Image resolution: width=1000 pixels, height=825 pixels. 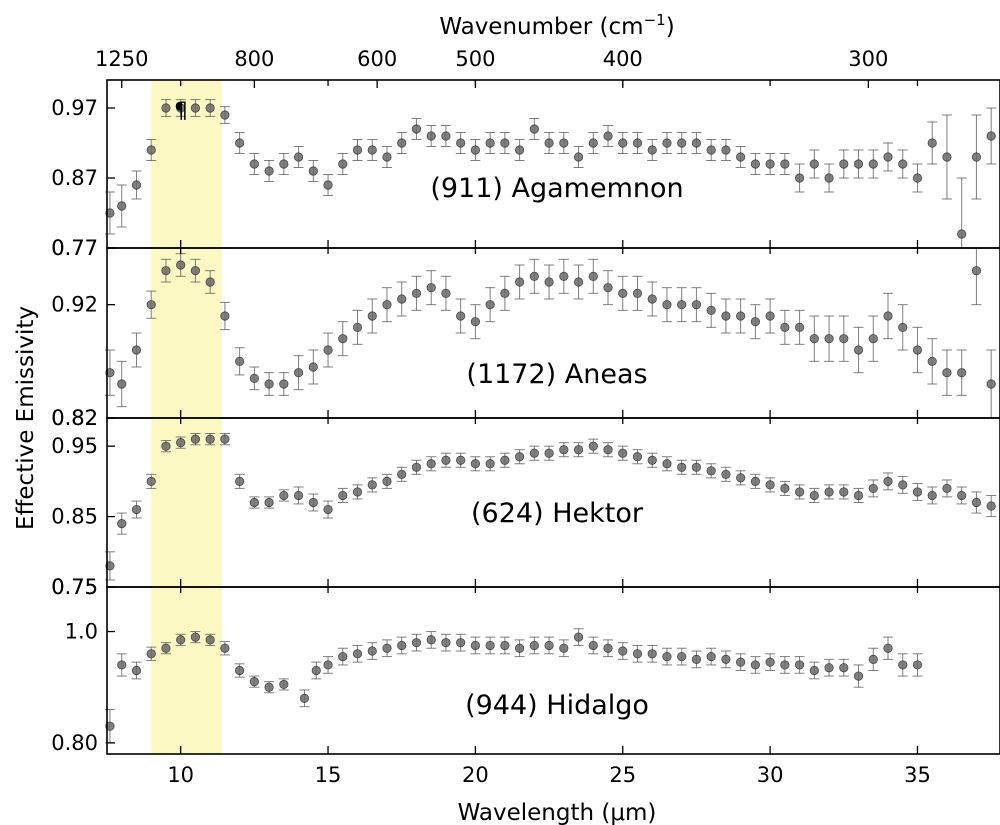 What do you see at coordinates (917, 775) in the screenshot?
I see `x-tick-label: 35` at bounding box center [917, 775].